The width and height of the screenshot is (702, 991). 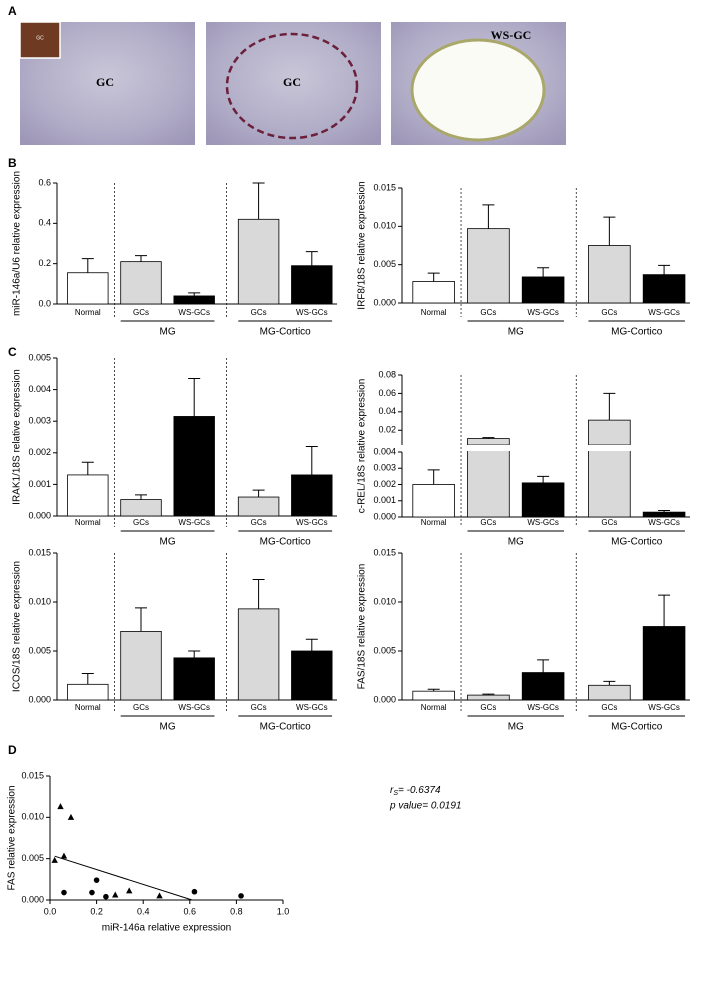 I want to click on y-axis-label: IRAK1/18S relative expression, so click(x=17, y=437).